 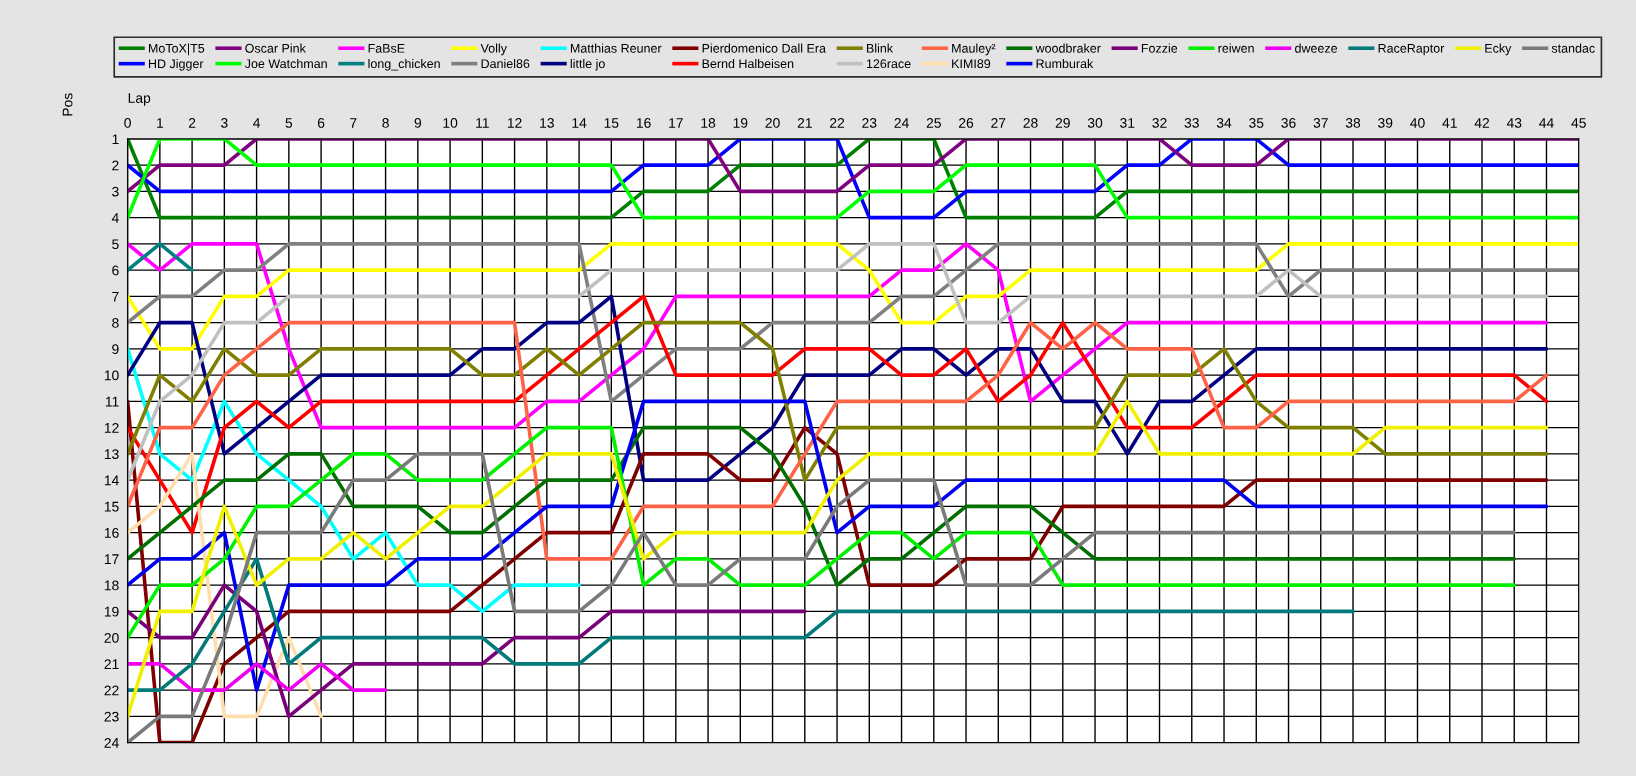 What do you see at coordinates (115, 165) in the screenshot?
I see `y-tick-label: 2` at bounding box center [115, 165].